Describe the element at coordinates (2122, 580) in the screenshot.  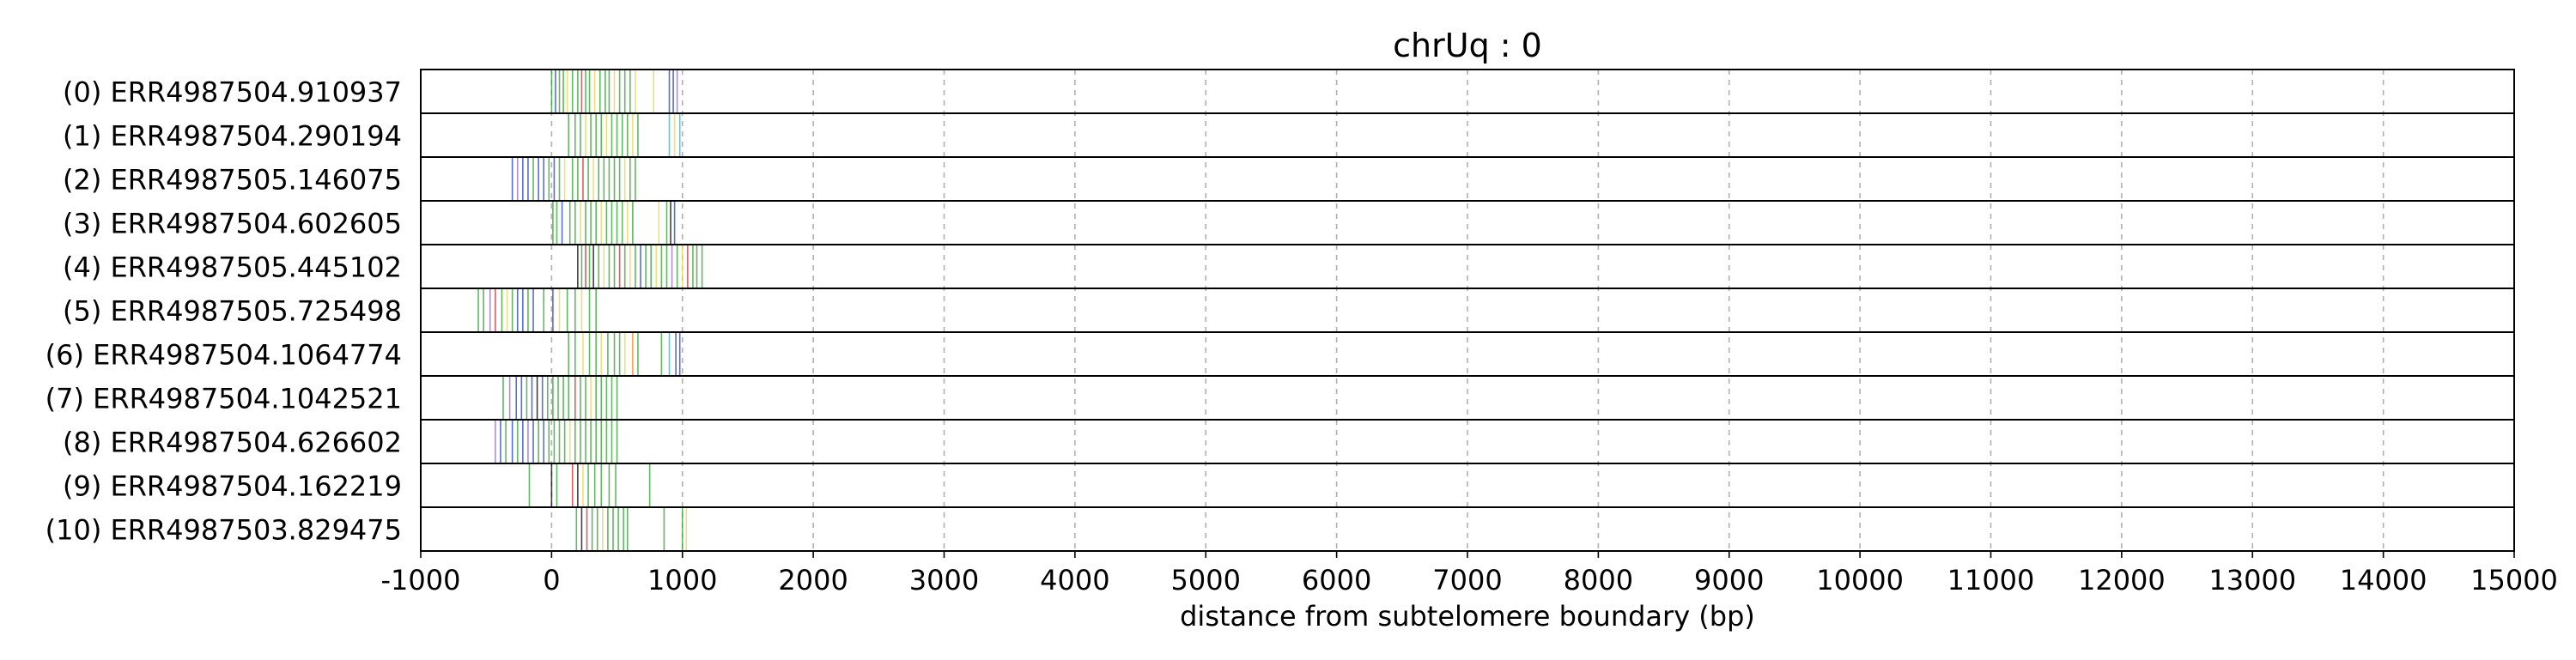
I see `x-tick-label: 12000` at that location.